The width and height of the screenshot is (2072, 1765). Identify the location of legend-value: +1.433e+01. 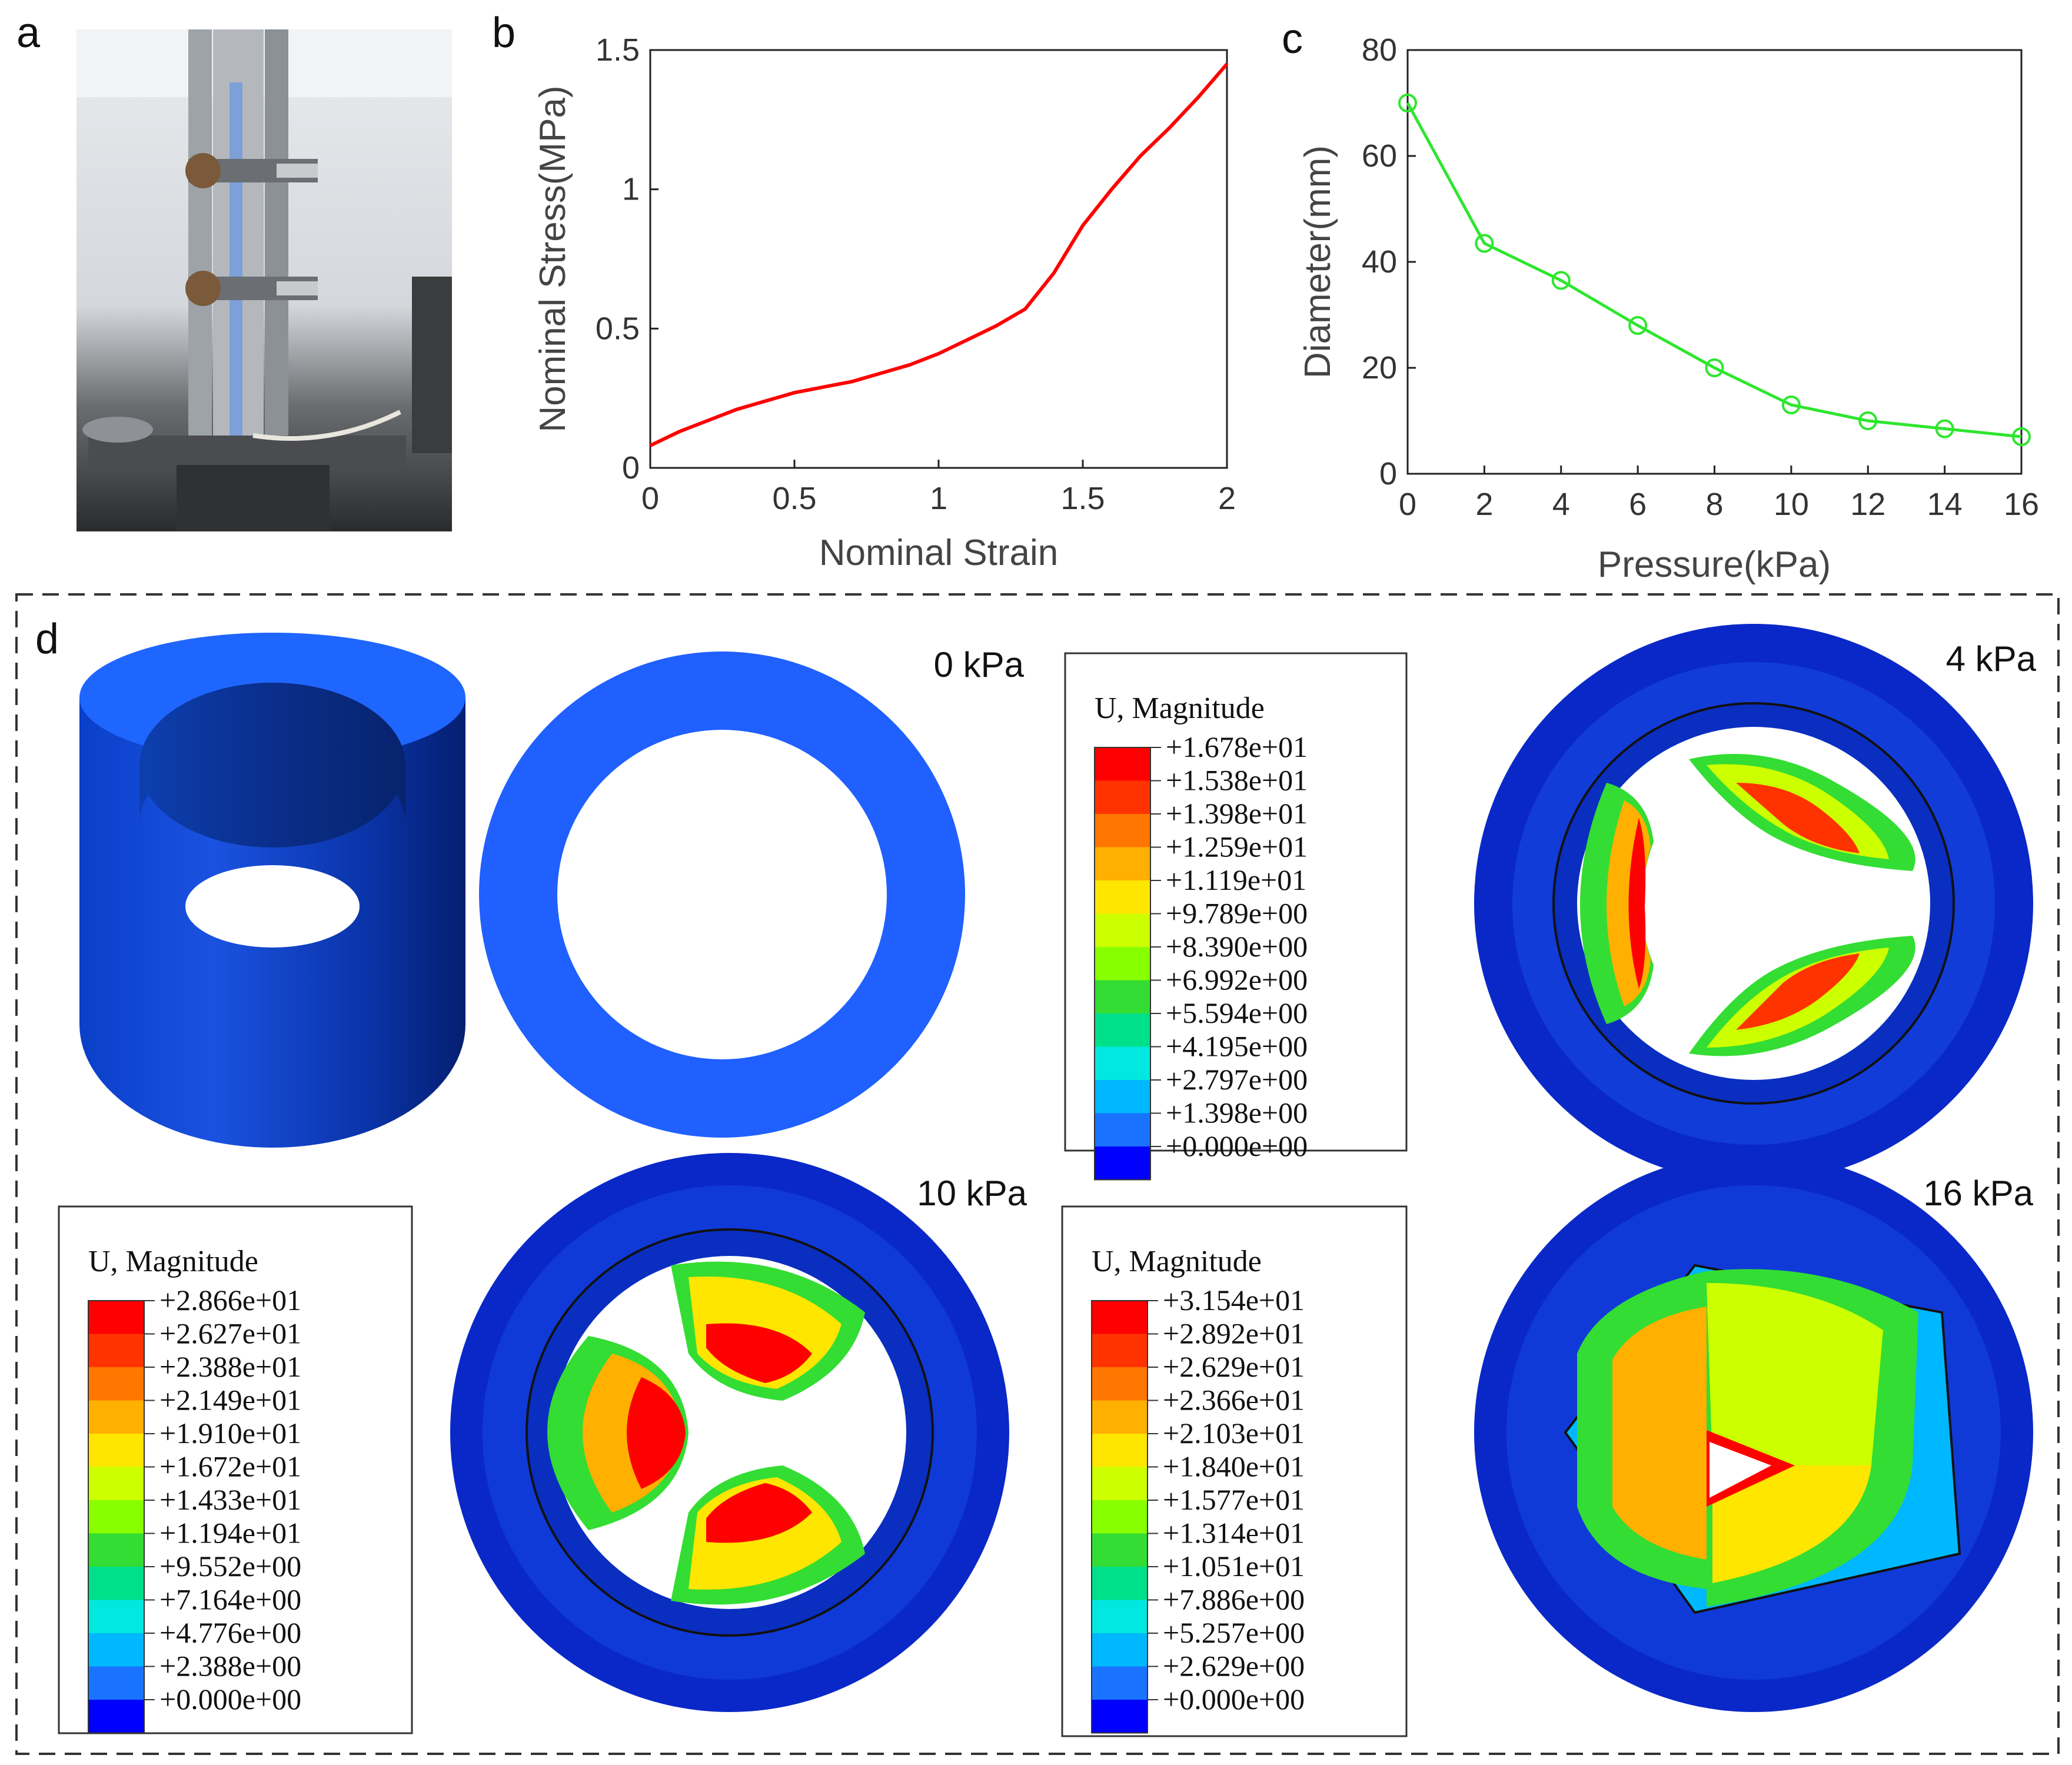
(230, 1499).